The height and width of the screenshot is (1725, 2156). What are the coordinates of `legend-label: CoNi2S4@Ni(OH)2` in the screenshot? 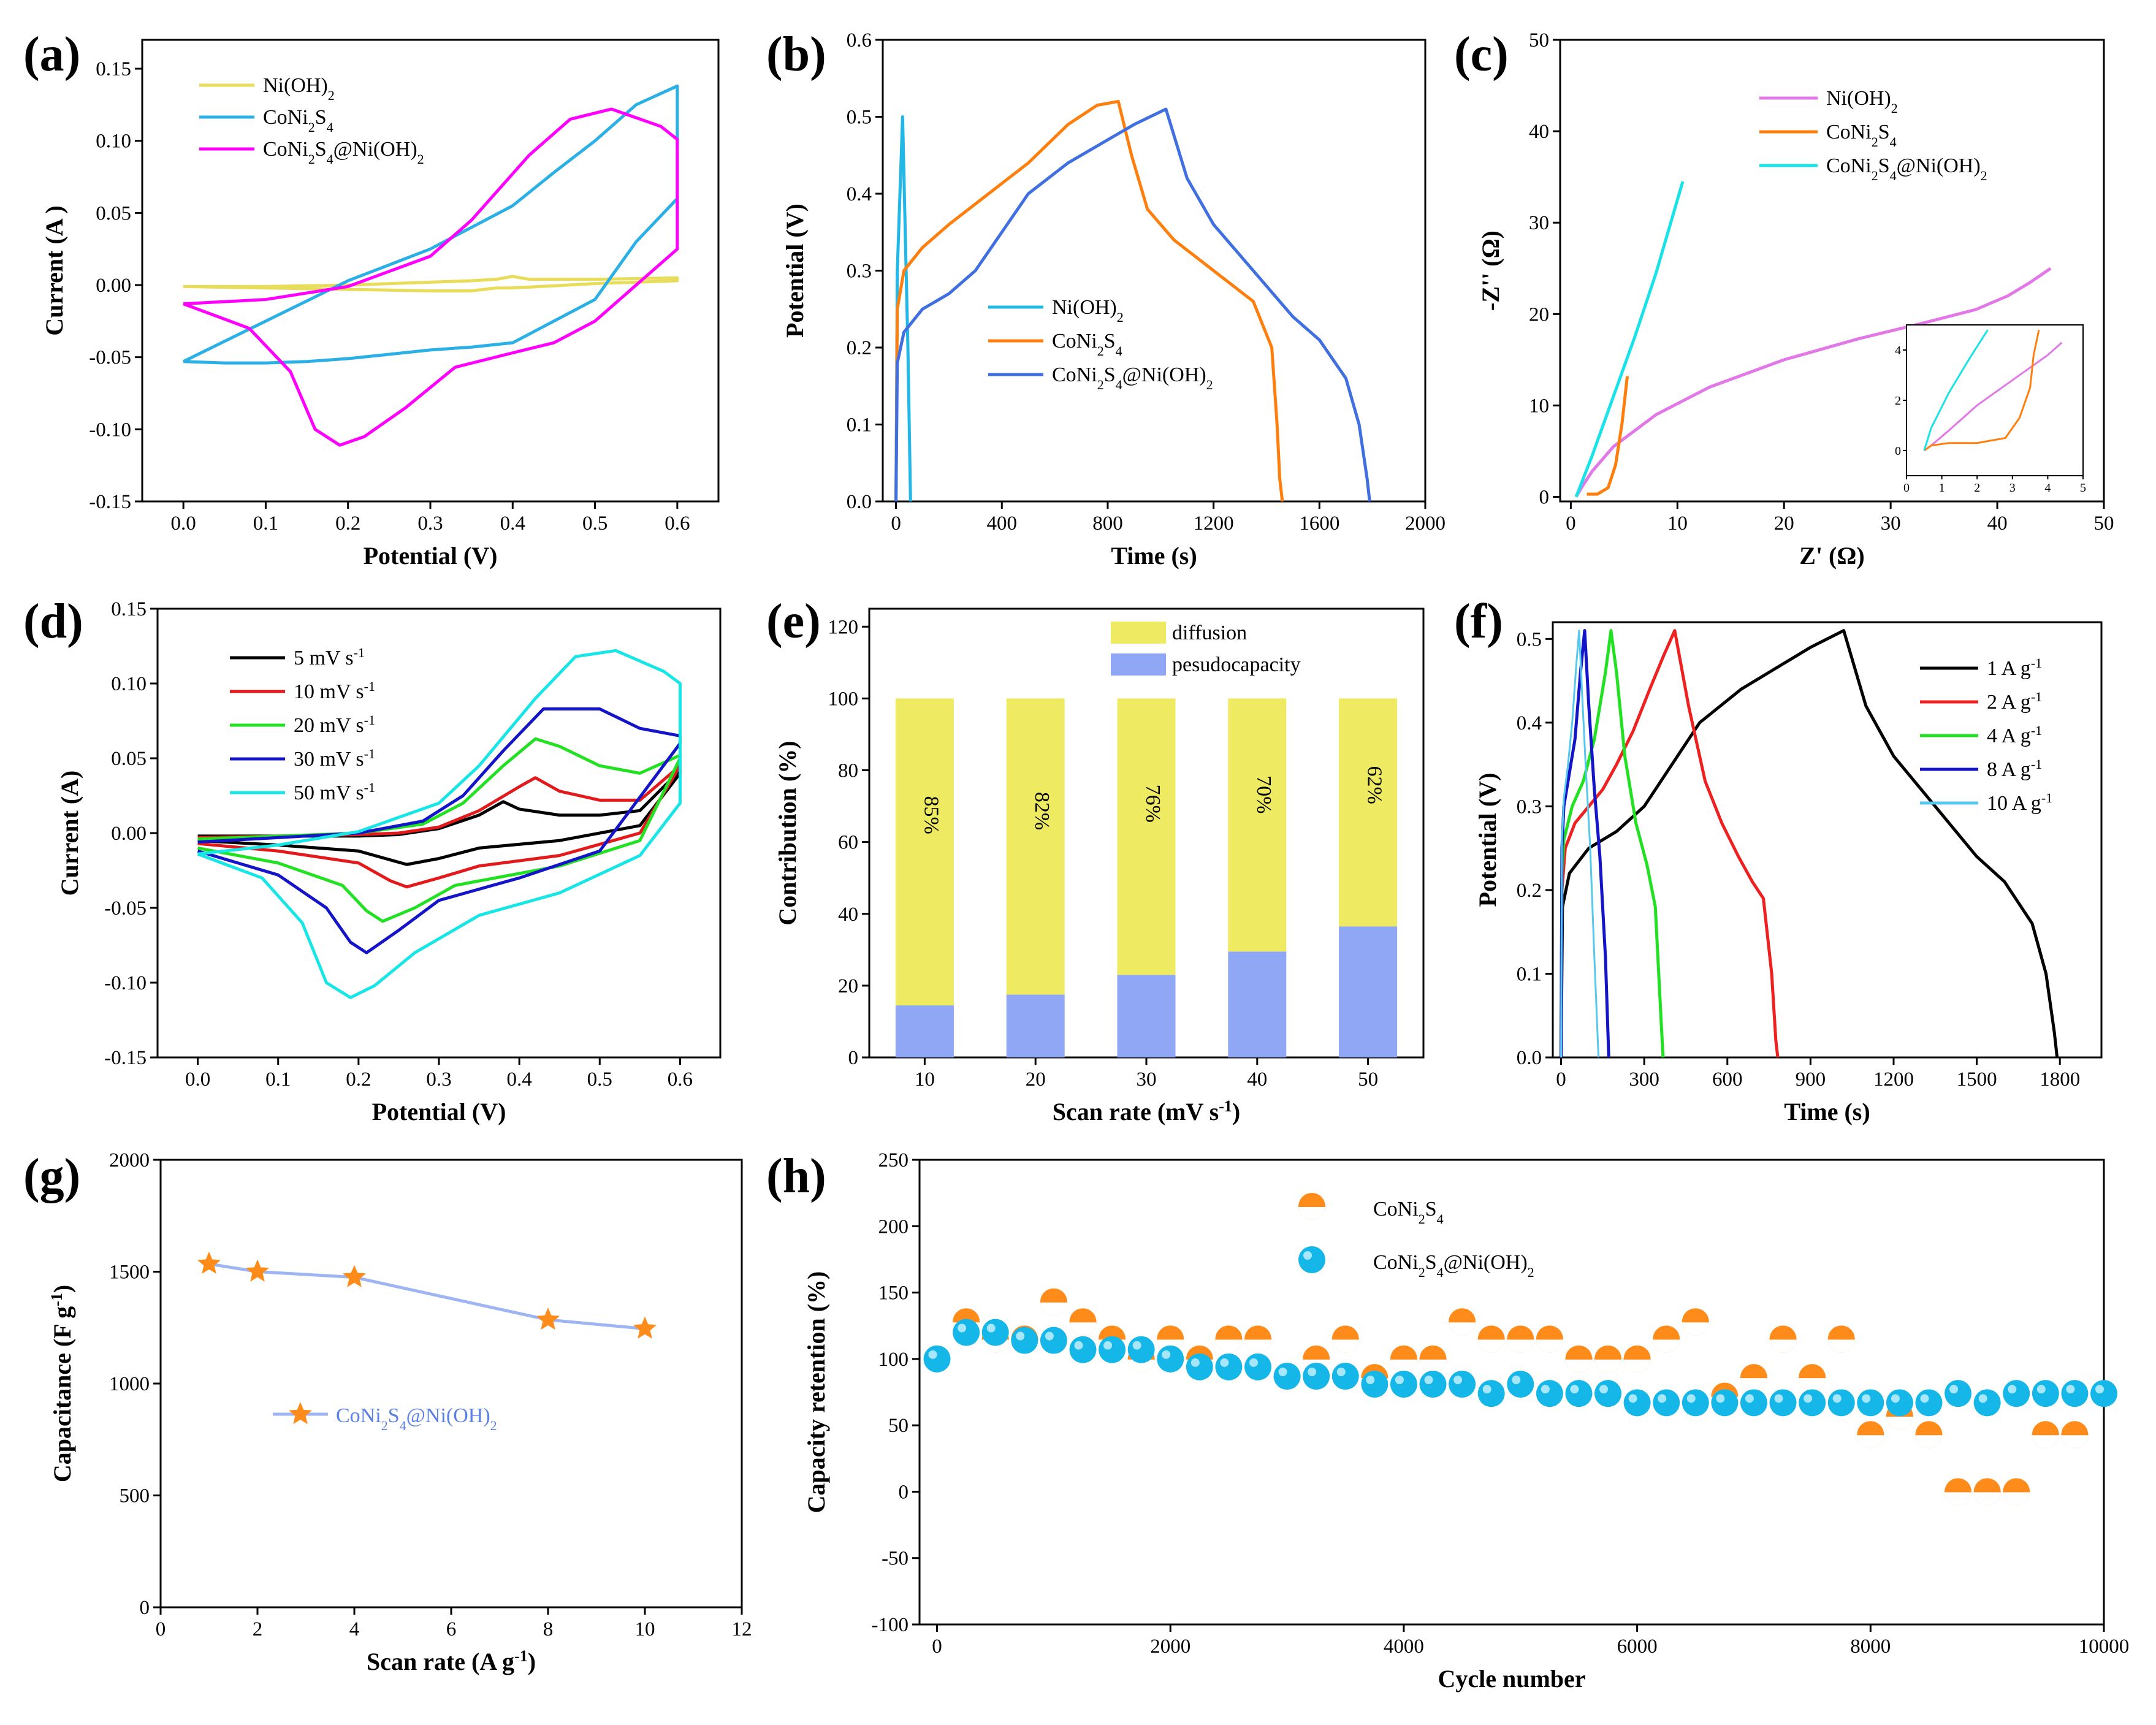 It's located at (416, 1418).